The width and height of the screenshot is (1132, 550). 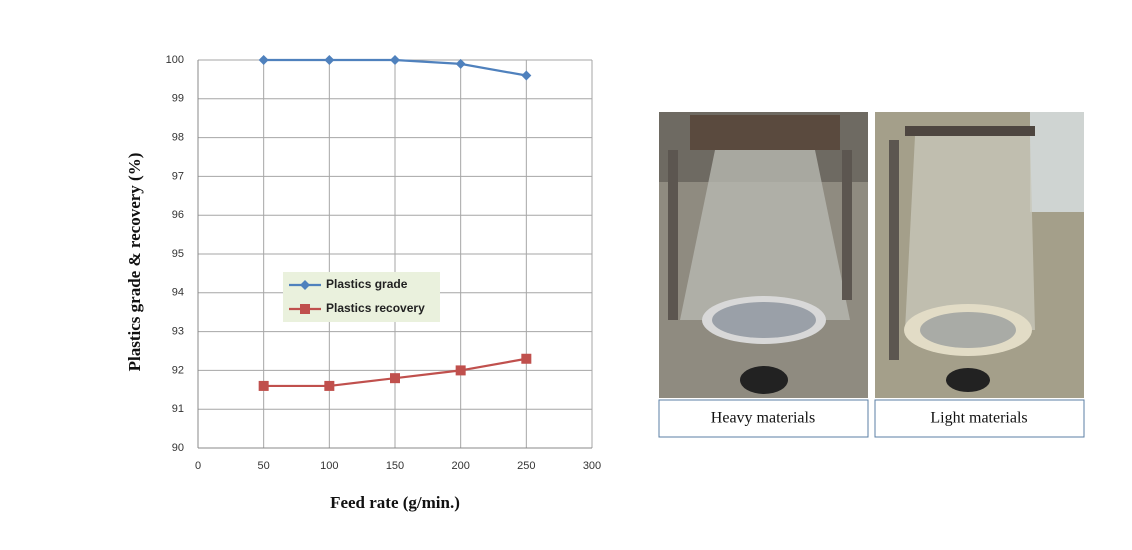 What do you see at coordinates (178, 409) in the screenshot?
I see `y-tick-label: 91` at bounding box center [178, 409].